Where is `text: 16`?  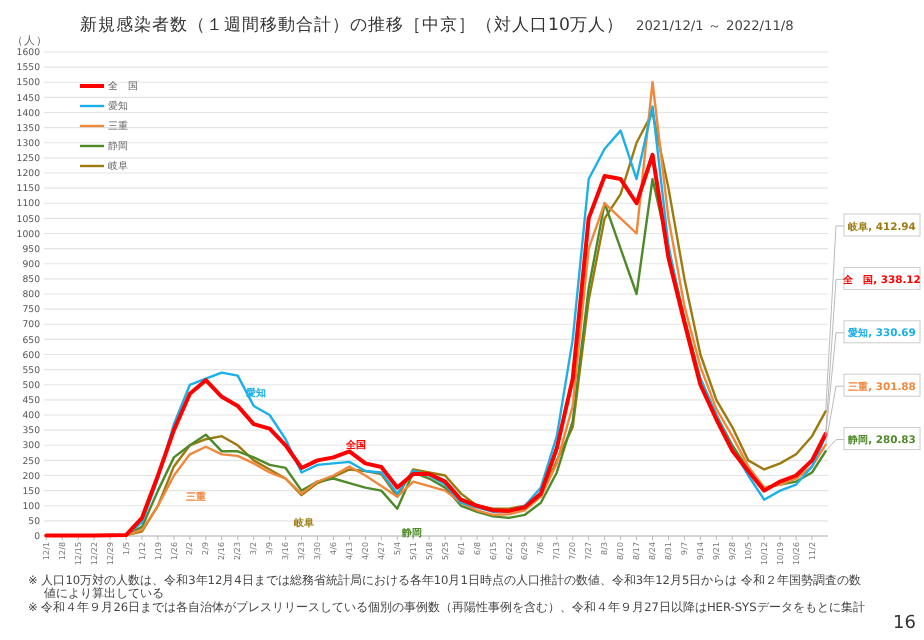 text: 16 is located at coordinates (905, 624).